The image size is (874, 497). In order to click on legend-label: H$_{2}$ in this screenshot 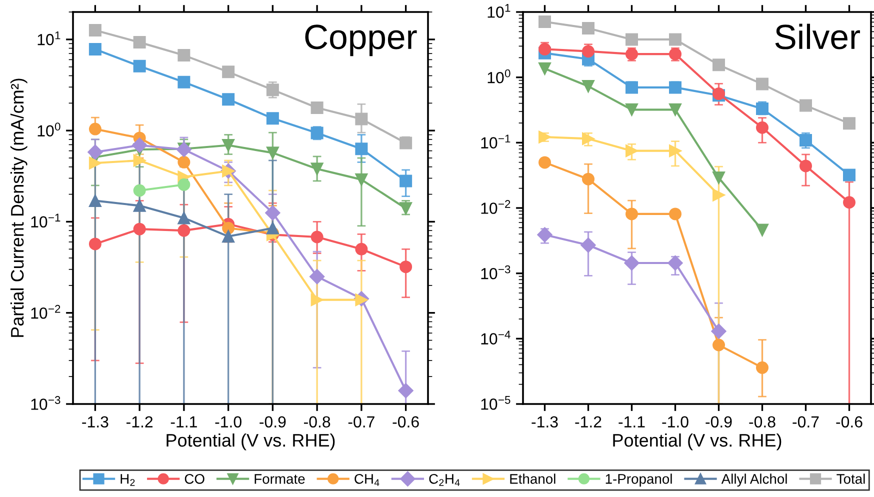, I will do `click(127, 480)`.